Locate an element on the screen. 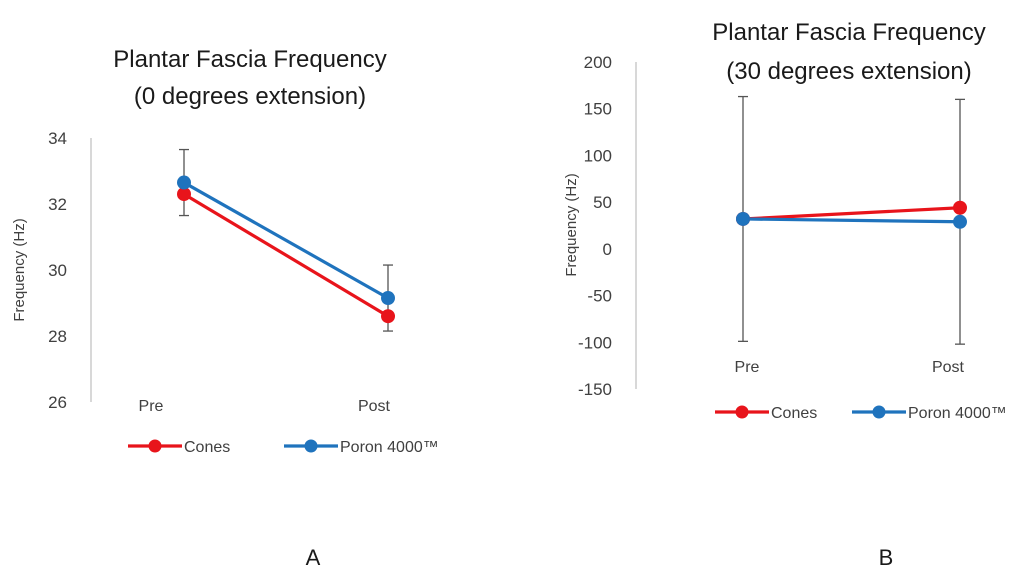 The image size is (1027, 570). chart-b-series-lines is located at coordinates (851, 215).